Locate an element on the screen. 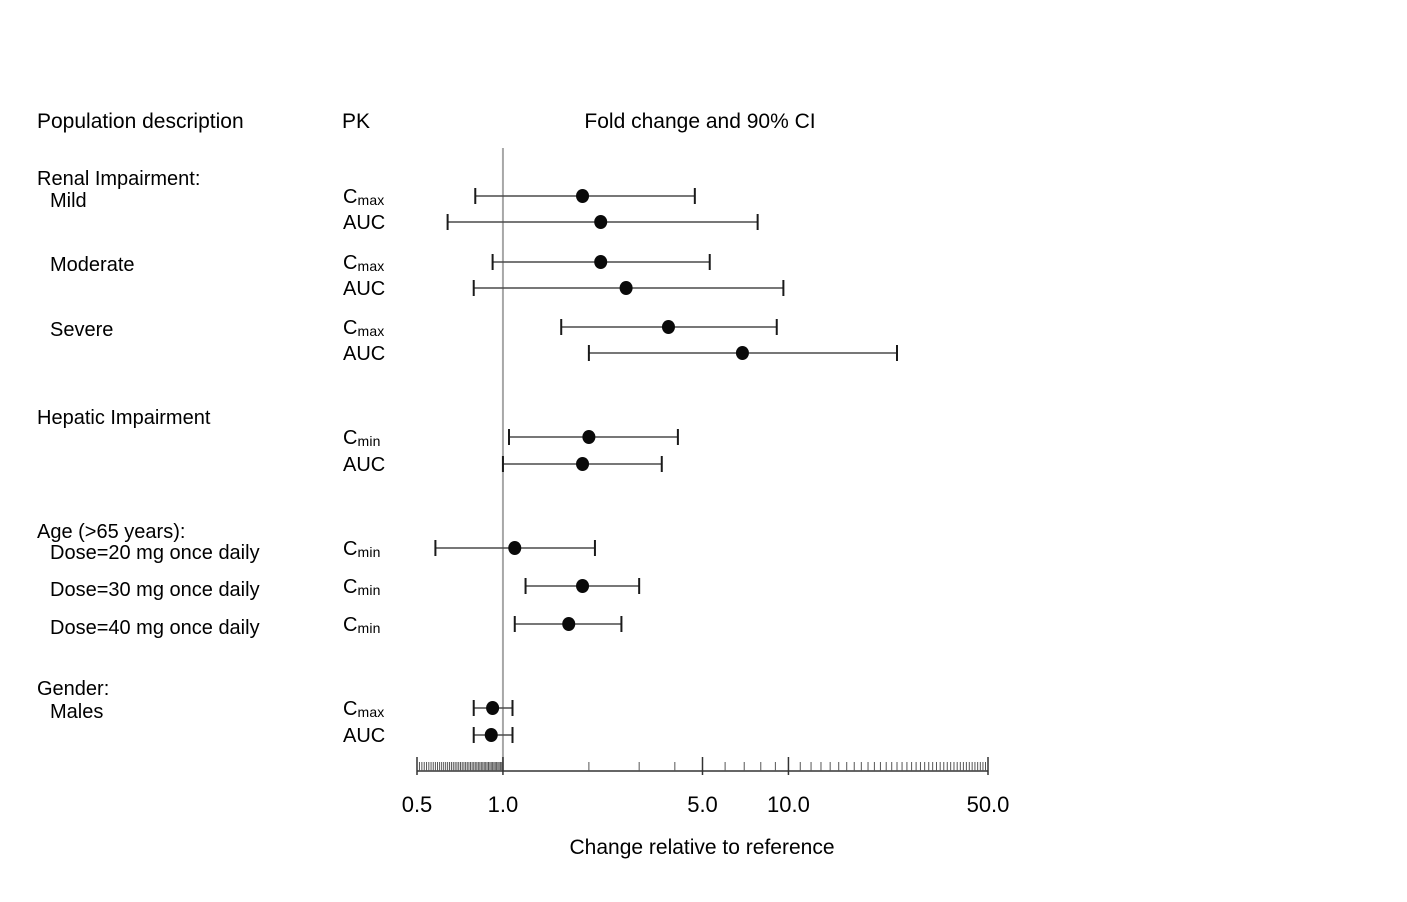 This screenshot has height=902, width=1407. population-column-header: Population description is located at coordinates (140, 121).